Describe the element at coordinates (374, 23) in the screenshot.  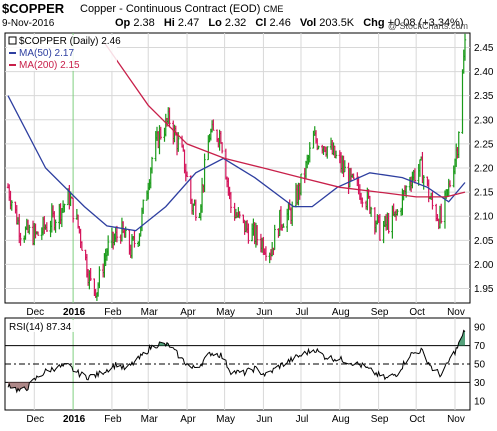
I see `change-label: Chg` at that location.